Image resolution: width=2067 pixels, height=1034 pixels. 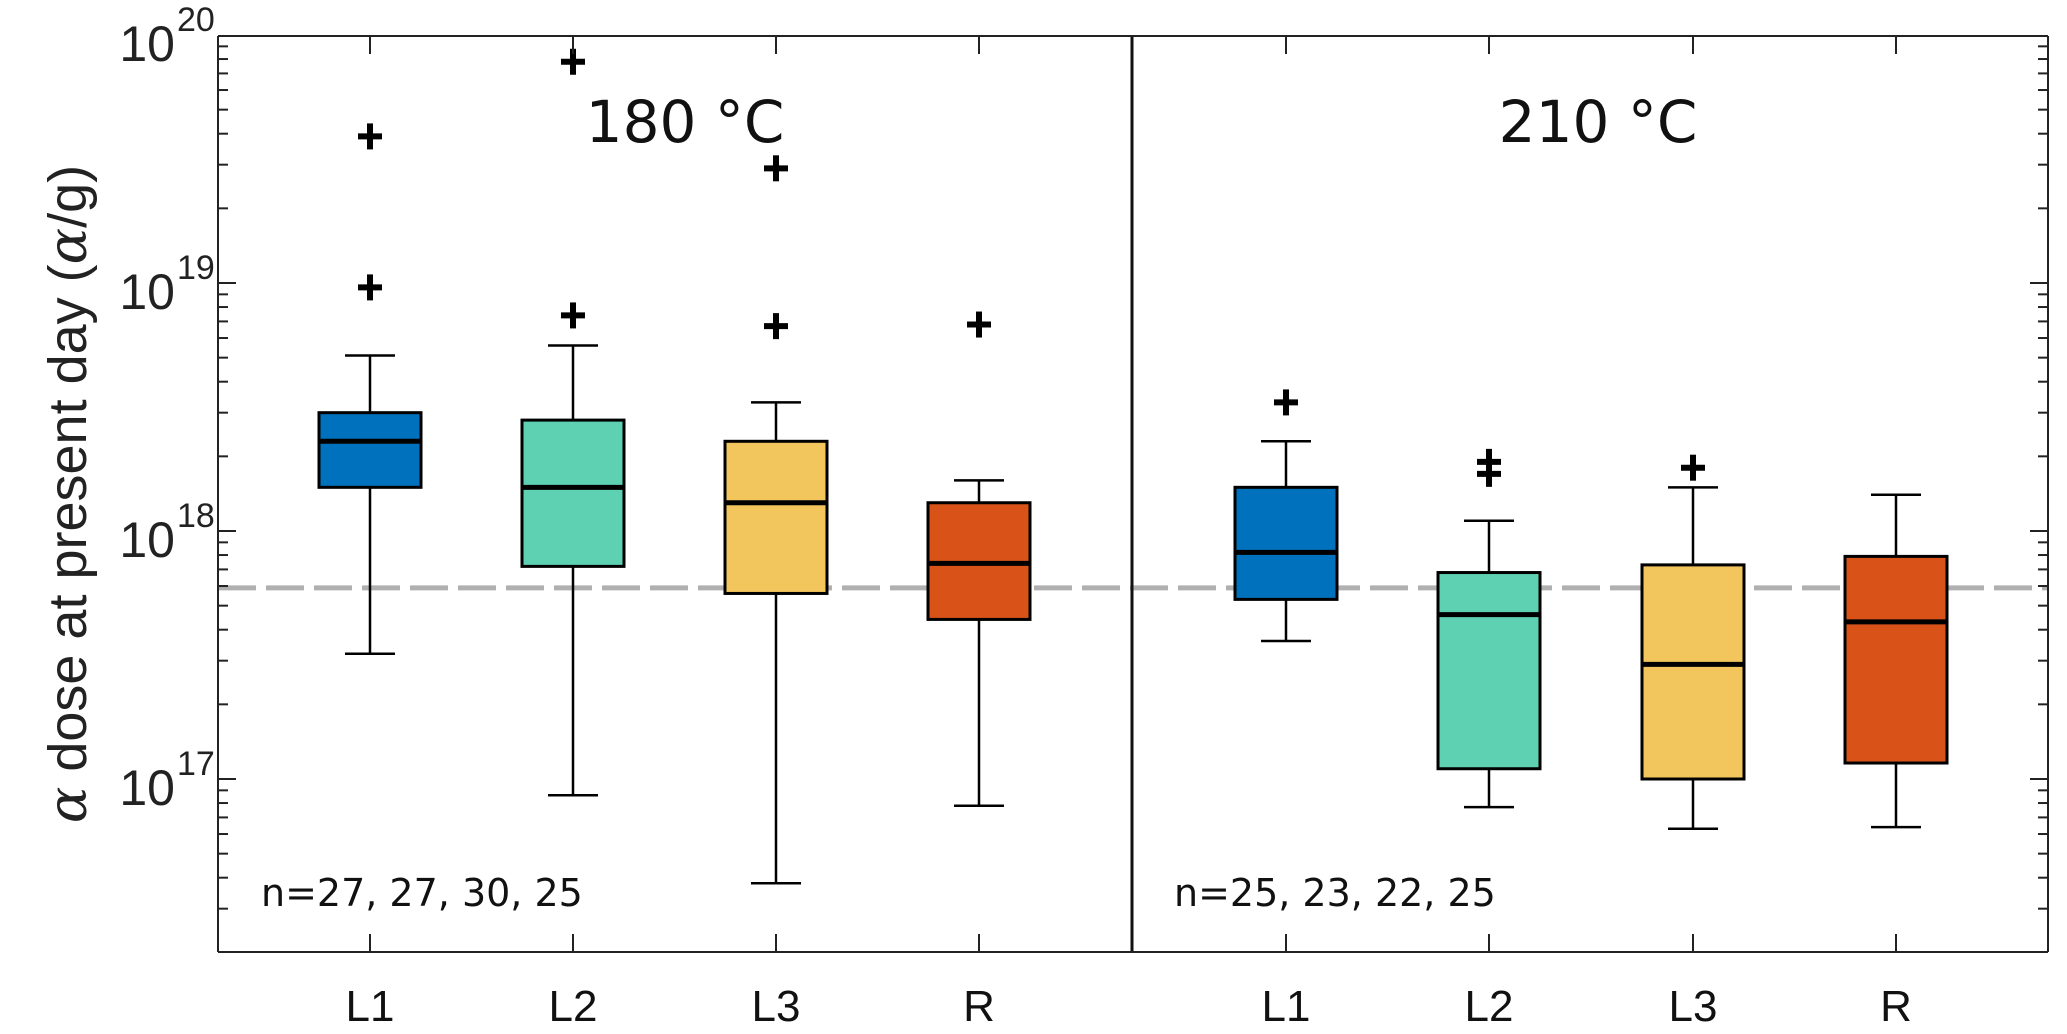 What do you see at coordinates (196, 764) in the screenshot?
I see `y-tick-exponent: 17` at bounding box center [196, 764].